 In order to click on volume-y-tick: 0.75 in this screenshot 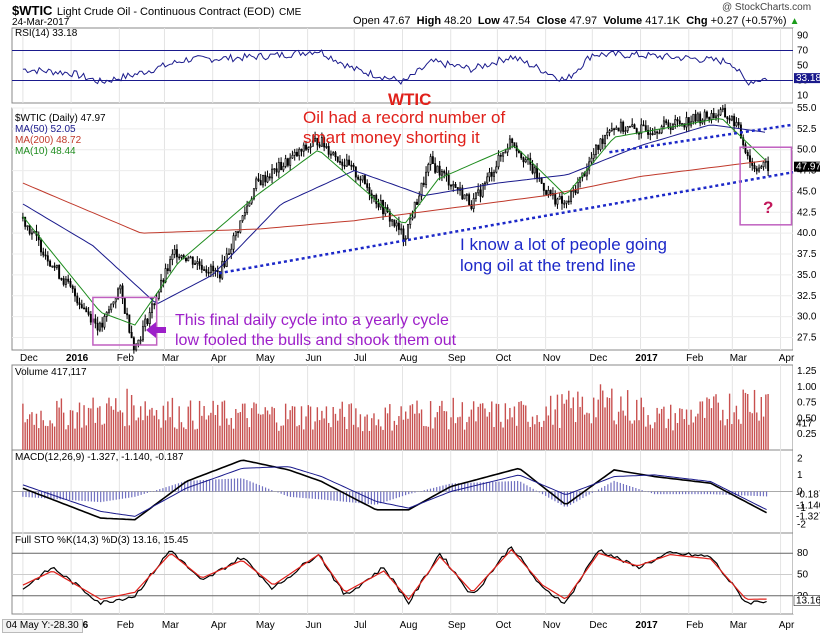, I will do `click(807, 403)`.